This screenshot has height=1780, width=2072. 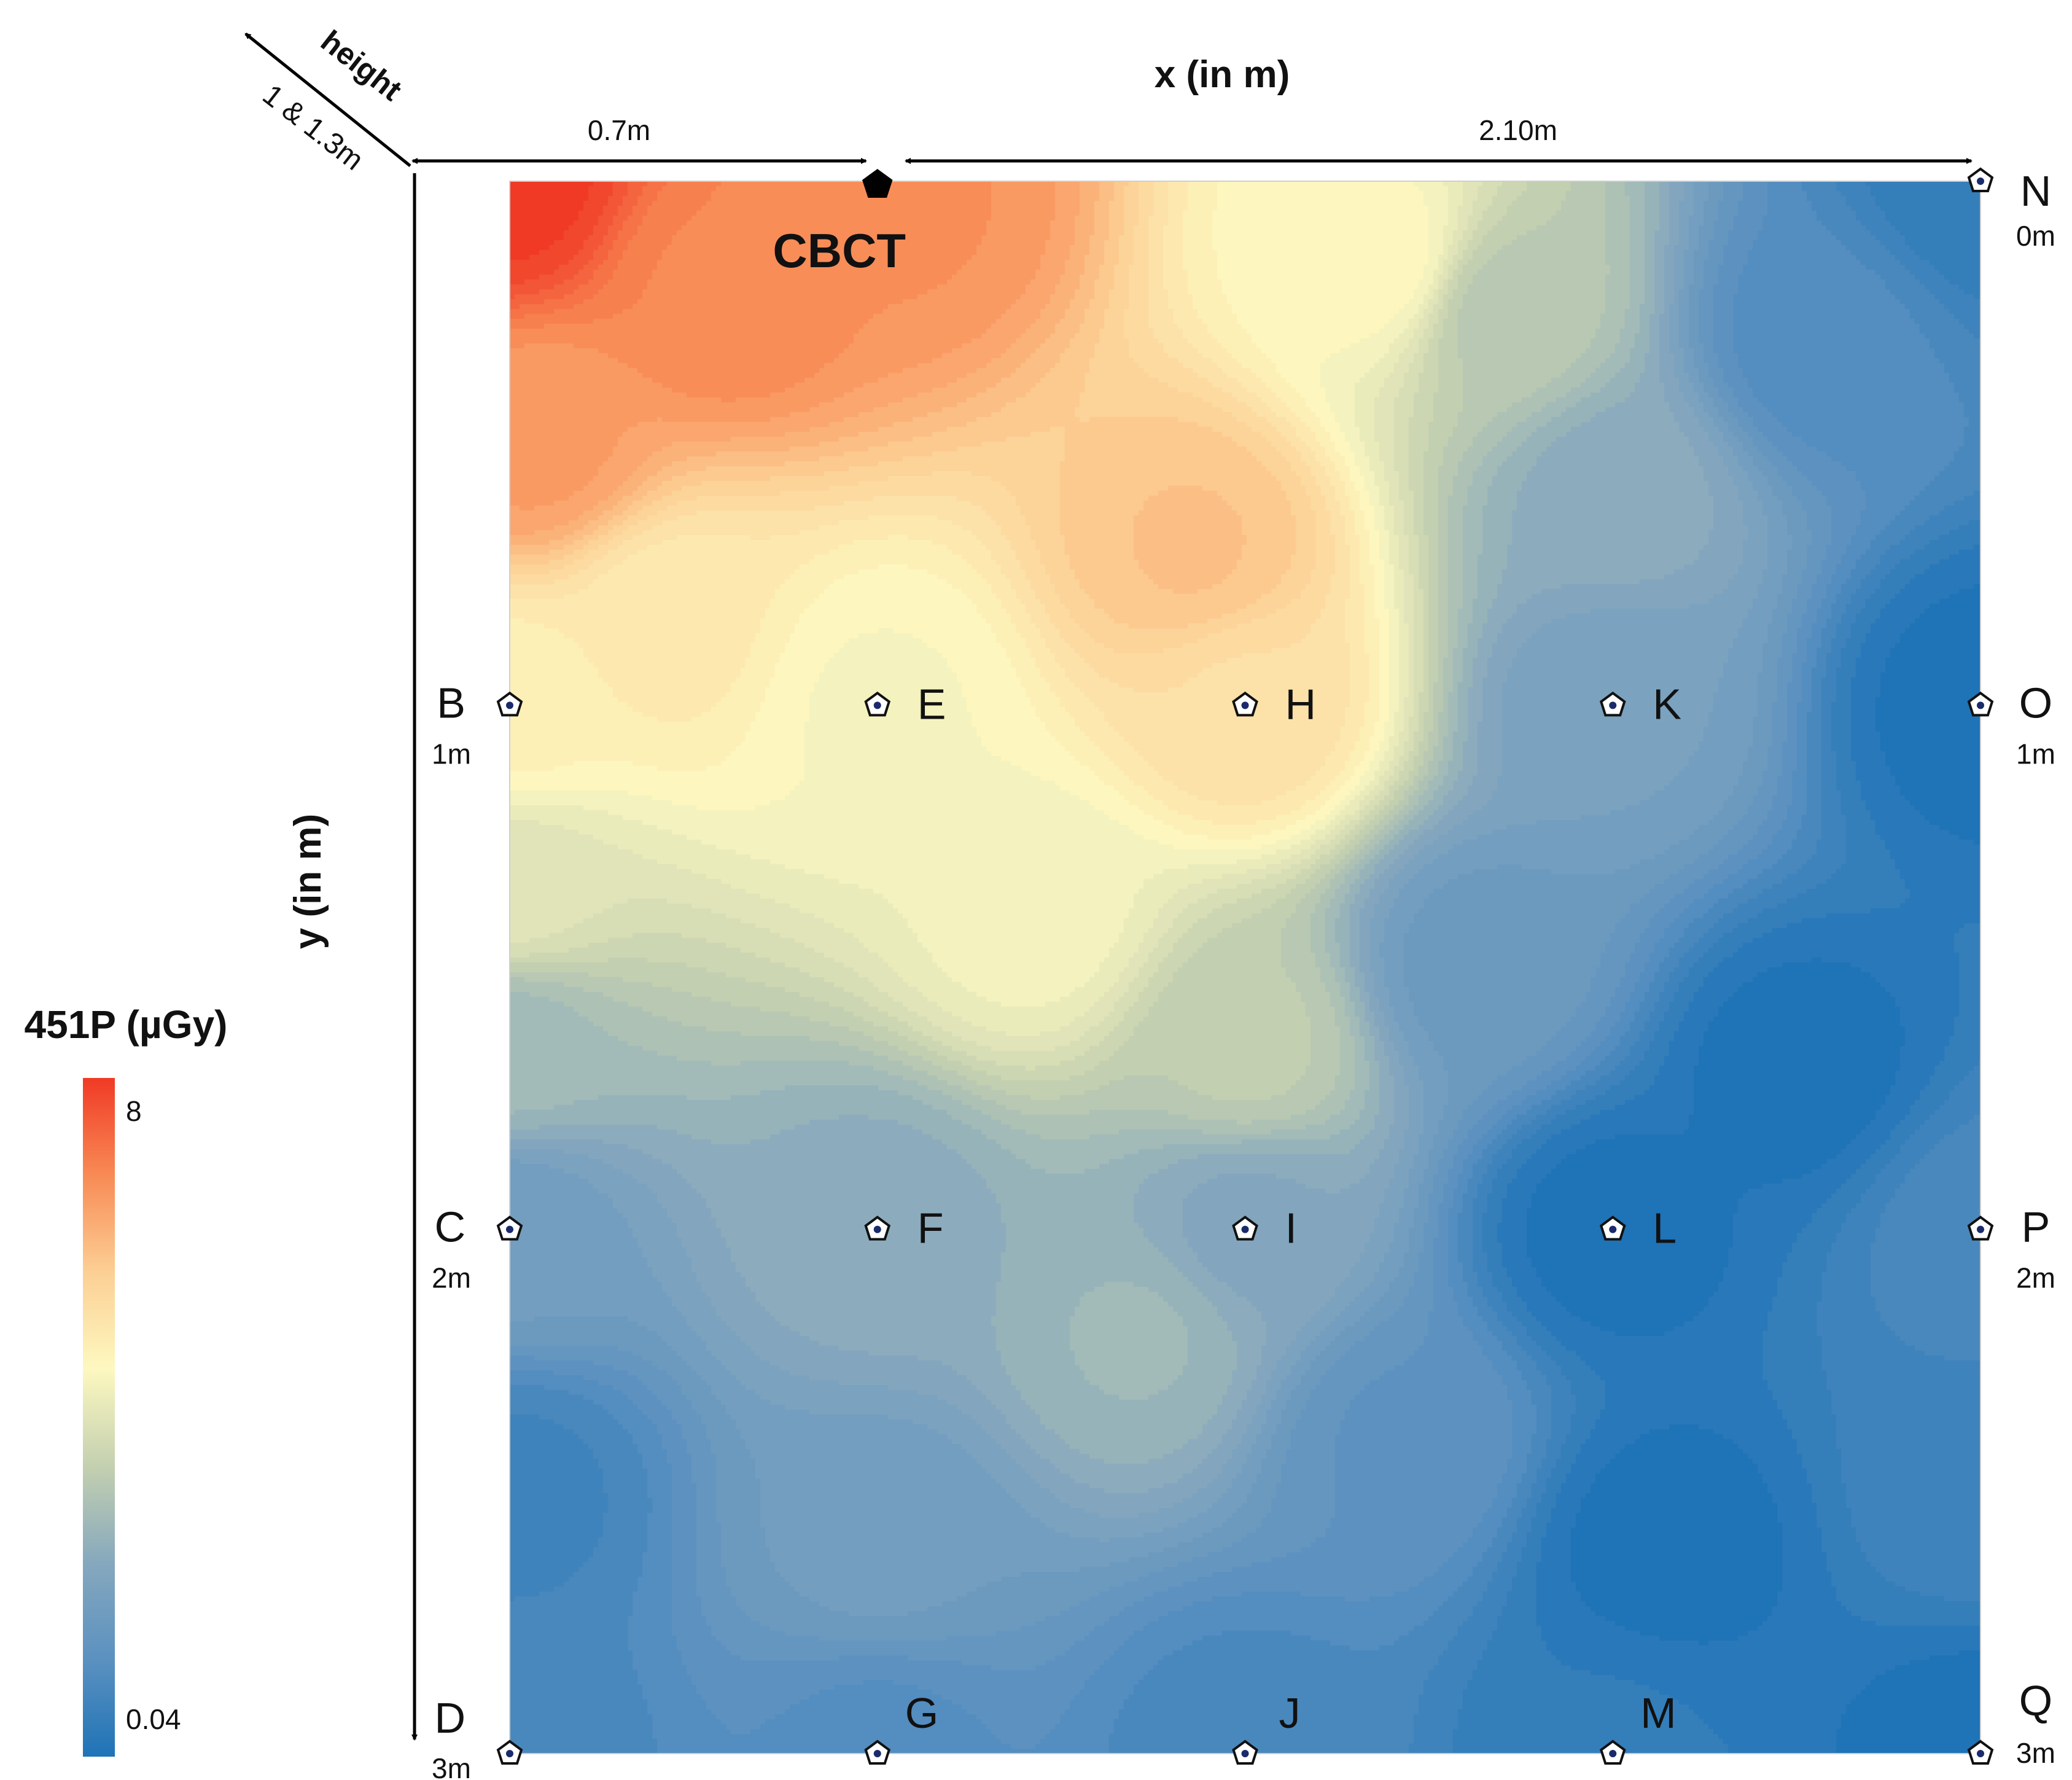 What do you see at coordinates (1290, 1713) in the screenshot?
I see `point-label: J` at bounding box center [1290, 1713].